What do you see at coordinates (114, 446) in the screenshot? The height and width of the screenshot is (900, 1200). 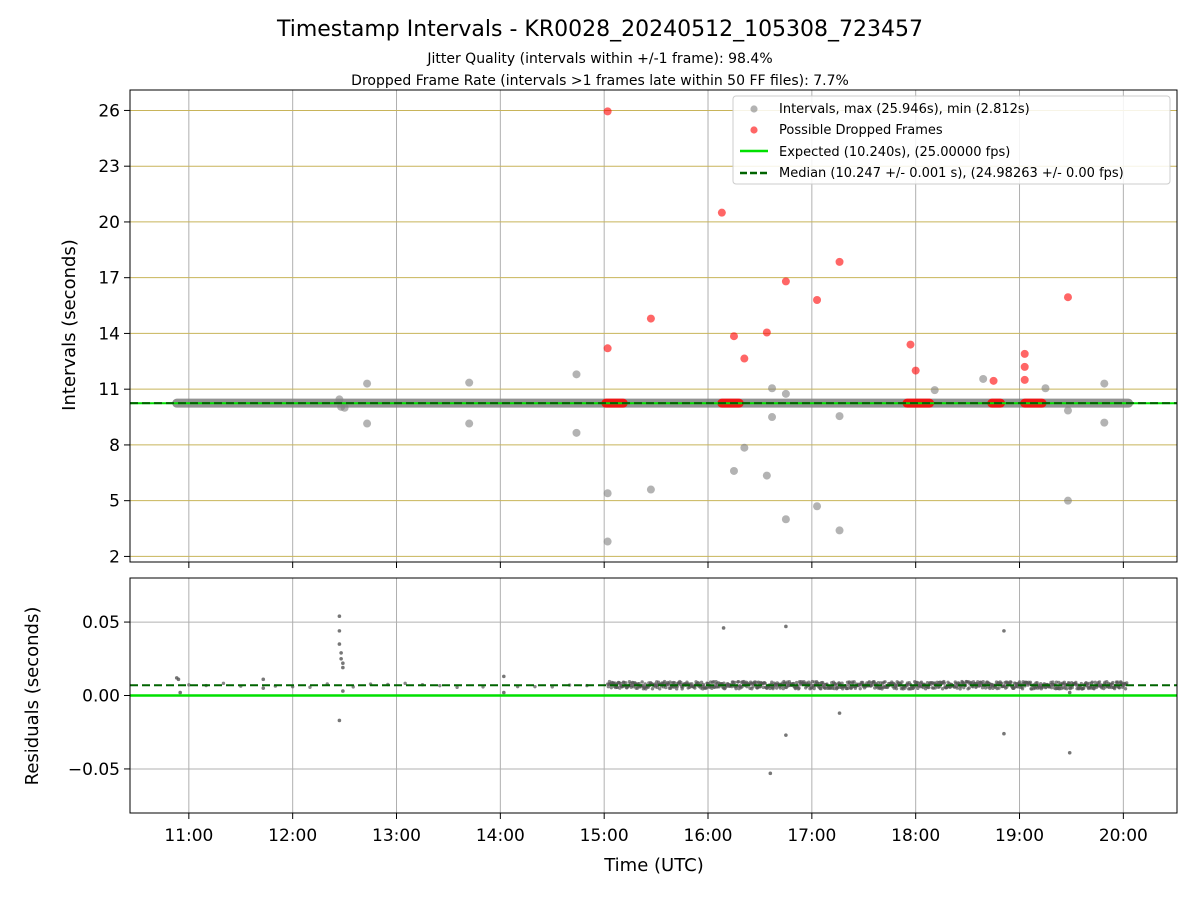 I see `y-tick-label: 8` at bounding box center [114, 446].